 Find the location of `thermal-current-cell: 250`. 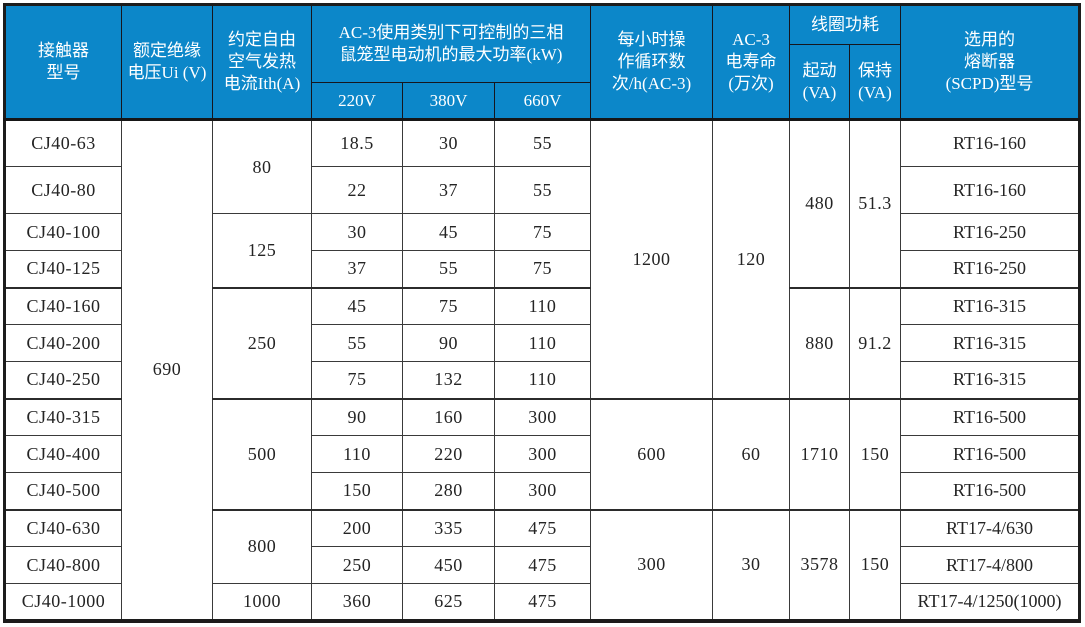

thermal-current-cell: 250 is located at coordinates (262, 342).